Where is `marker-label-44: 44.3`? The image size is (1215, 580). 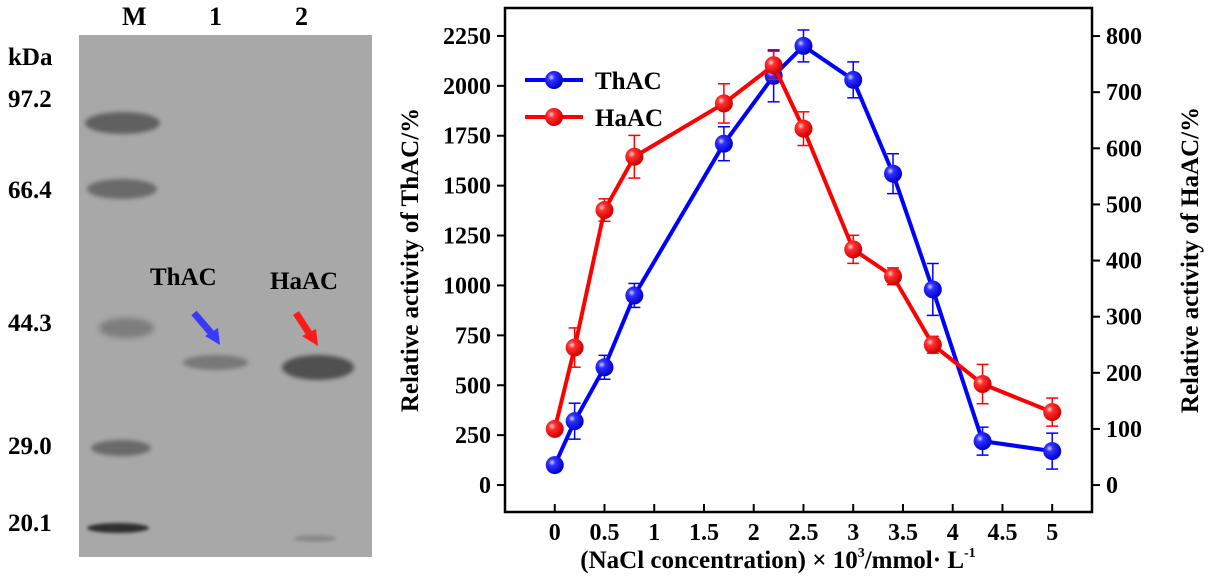 marker-label-44: 44.3 is located at coordinates (30, 323).